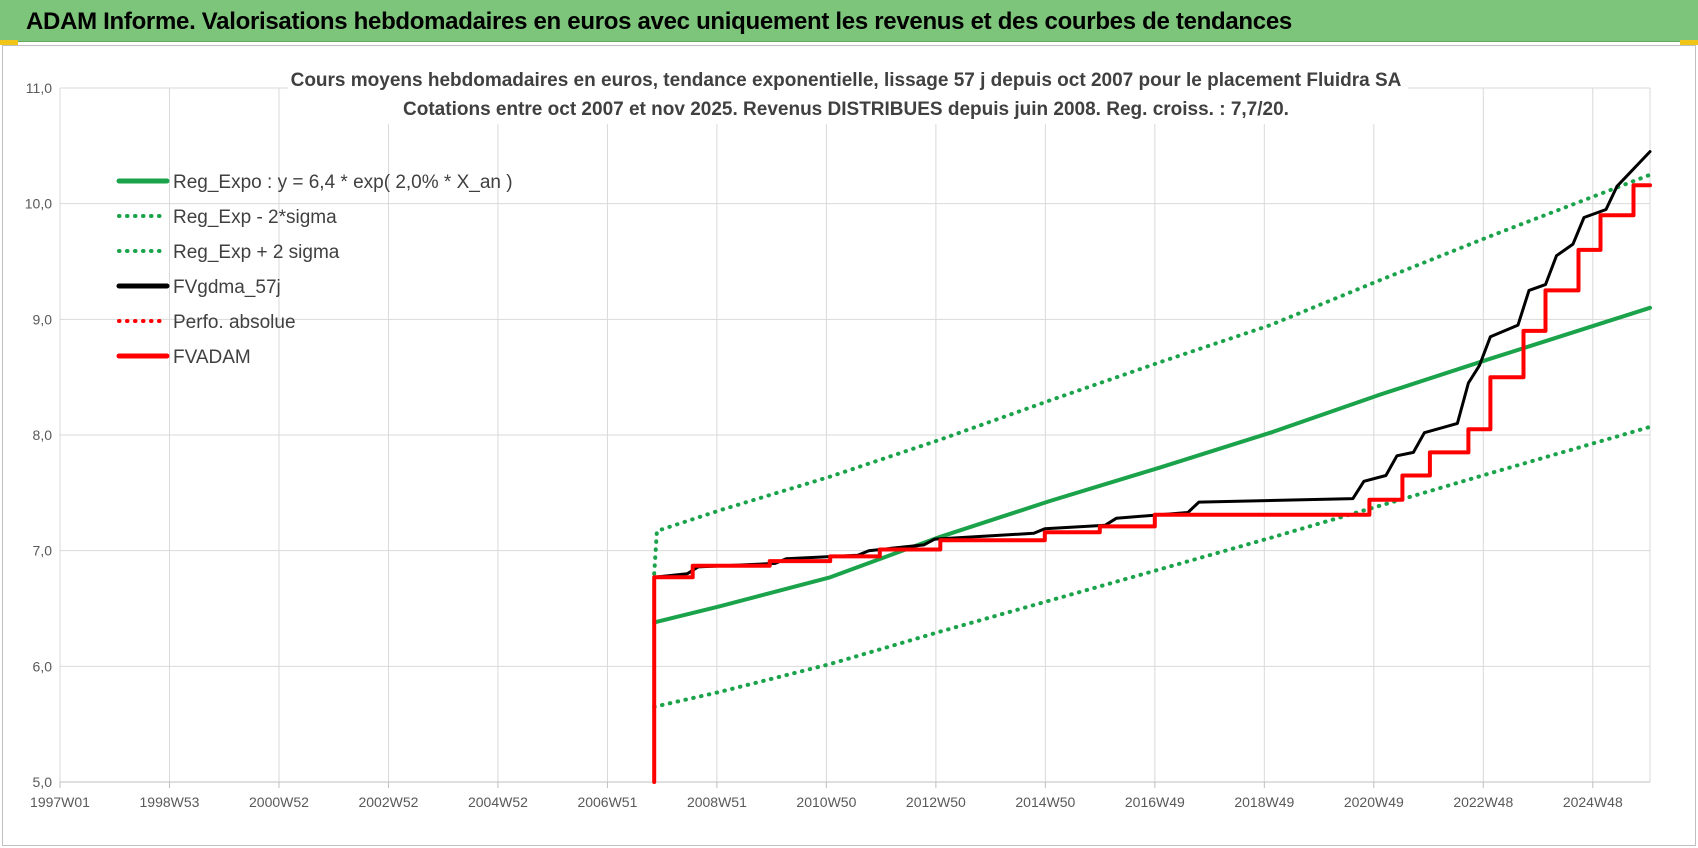 The image size is (1698, 848). Describe the element at coordinates (1483, 802) in the screenshot. I see `x-tick-label: 2022W48` at that location.